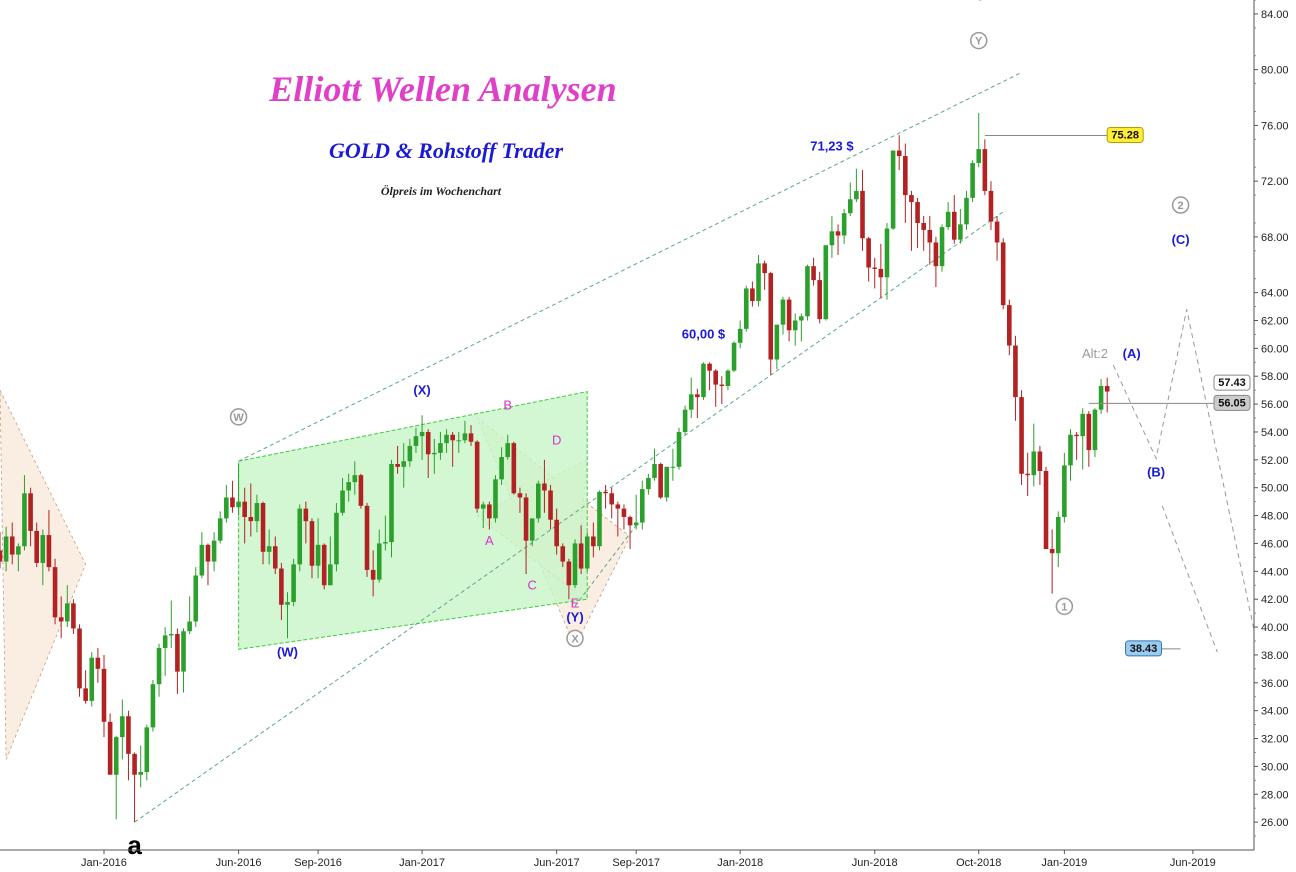 The image size is (1296, 872). Describe the element at coordinates (1275, 823) in the screenshot. I see `y-tick-label: 26.00` at that location.